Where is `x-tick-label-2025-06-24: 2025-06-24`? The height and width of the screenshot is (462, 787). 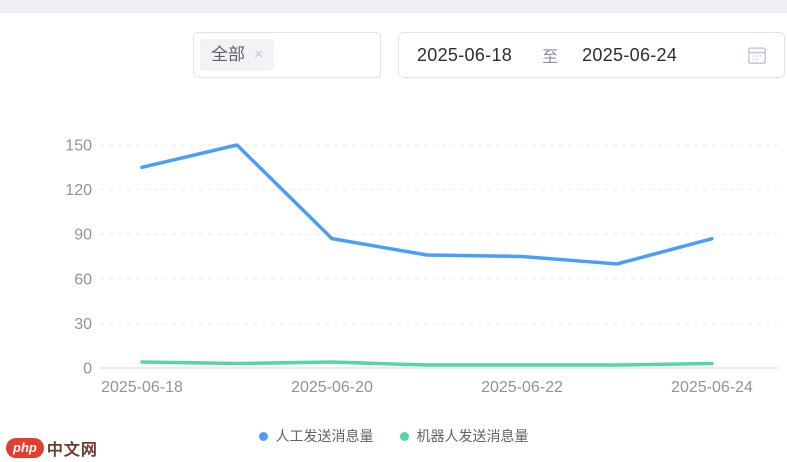
x-tick-label-2025-06-24: 2025-06-24 is located at coordinates (712, 387).